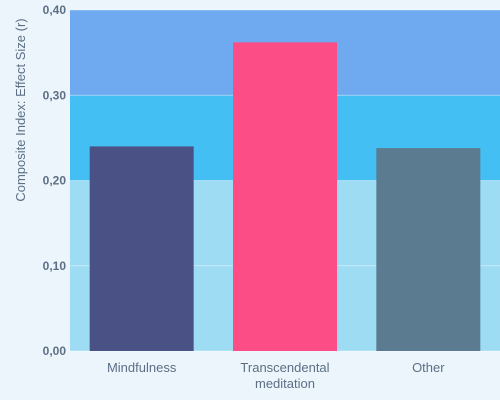  What do you see at coordinates (55, 95) in the screenshot?
I see `y-tick-label: 0,30` at bounding box center [55, 95].